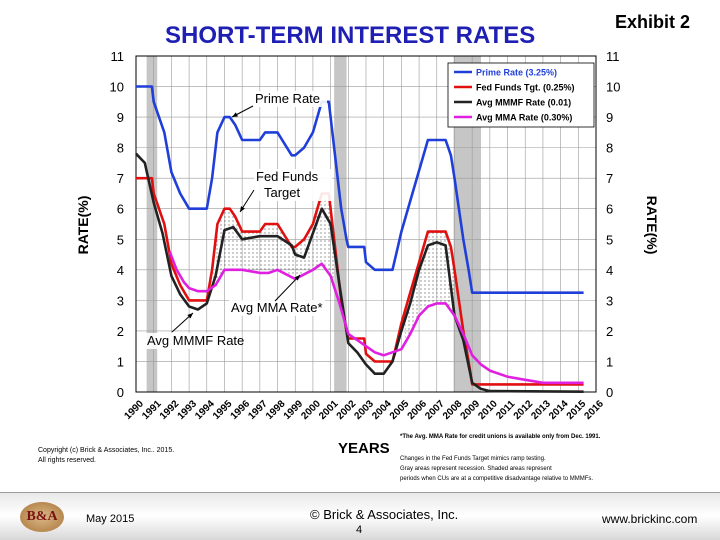 This screenshot has width=720, height=540. I want to click on footer-organization: © Brick & Associates, Inc., so click(384, 514).